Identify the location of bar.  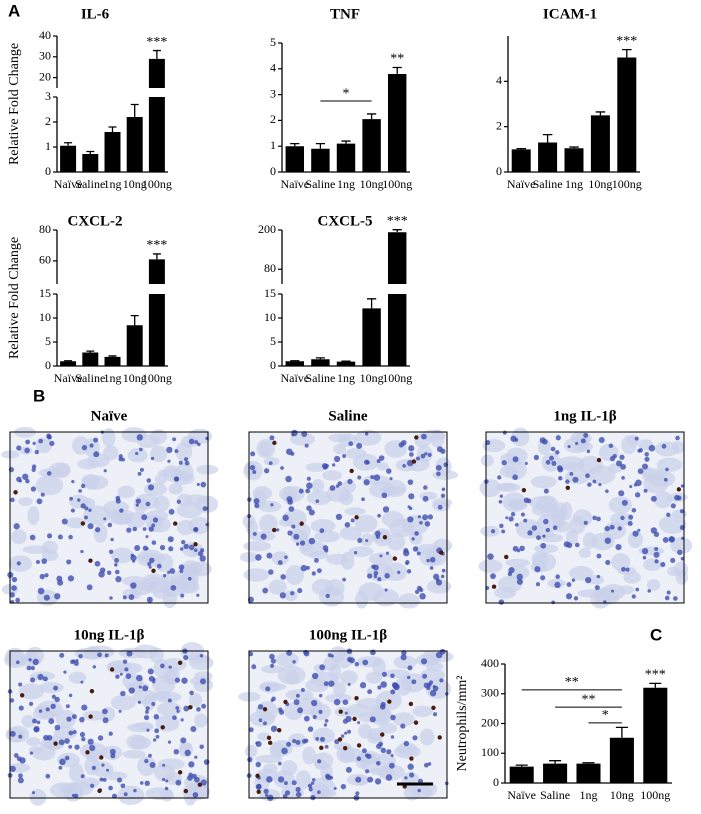
(521, 774).